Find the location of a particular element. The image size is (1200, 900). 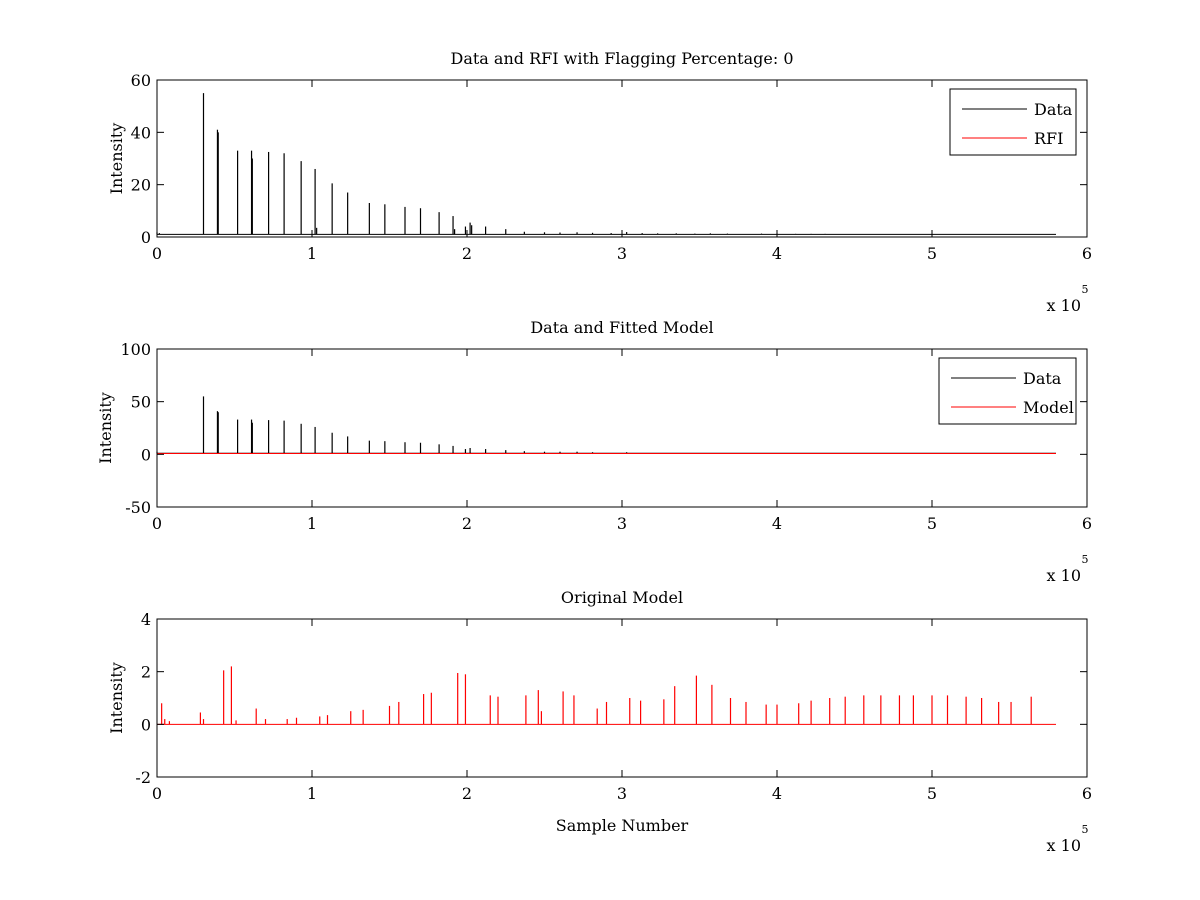

legend: Data Model is located at coordinates (1007, 391).